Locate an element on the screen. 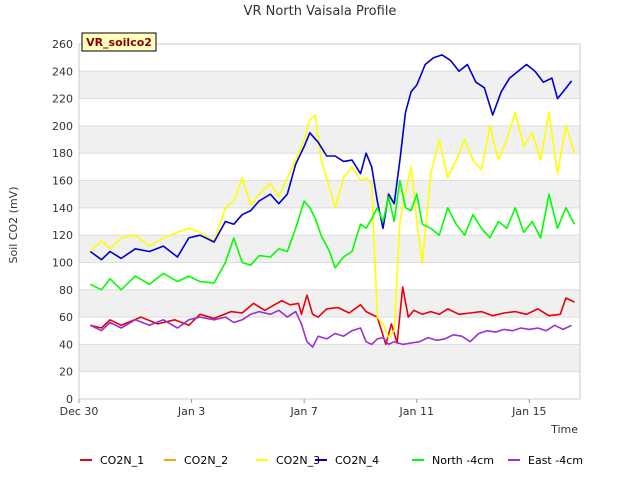 The width and height of the screenshot is (640, 480). y-tick-label: 140 is located at coordinates (62, 208).